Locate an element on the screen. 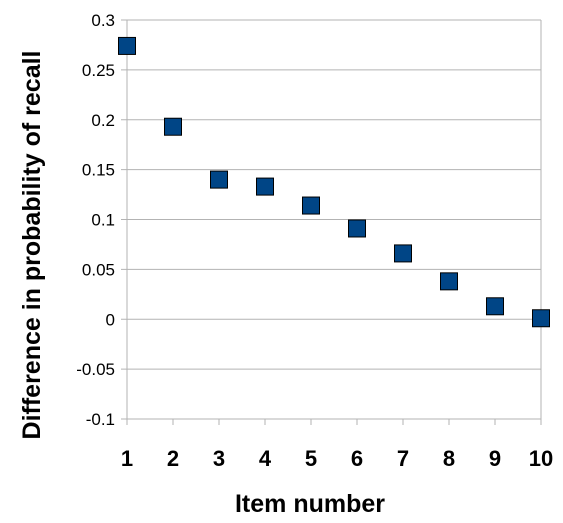 The image size is (563, 523). x-tick-label: 6 is located at coordinates (357, 458).